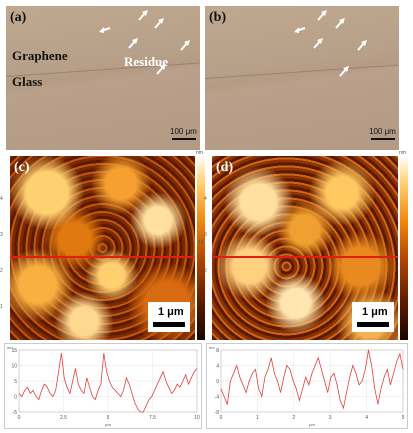 Image resolution: width=413 pixels, height=433 pixels. Describe the element at coordinates (1, 271) in the screenshot. I see `afm-c-ytick-2: 2` at that location.